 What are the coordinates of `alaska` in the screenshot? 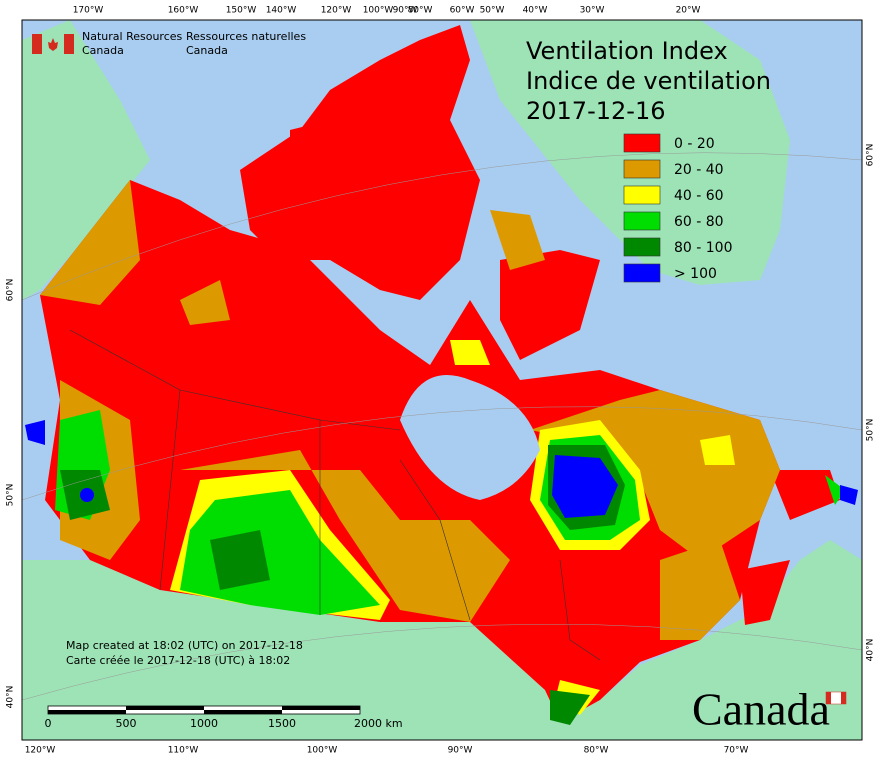 It's located at (86, 160).